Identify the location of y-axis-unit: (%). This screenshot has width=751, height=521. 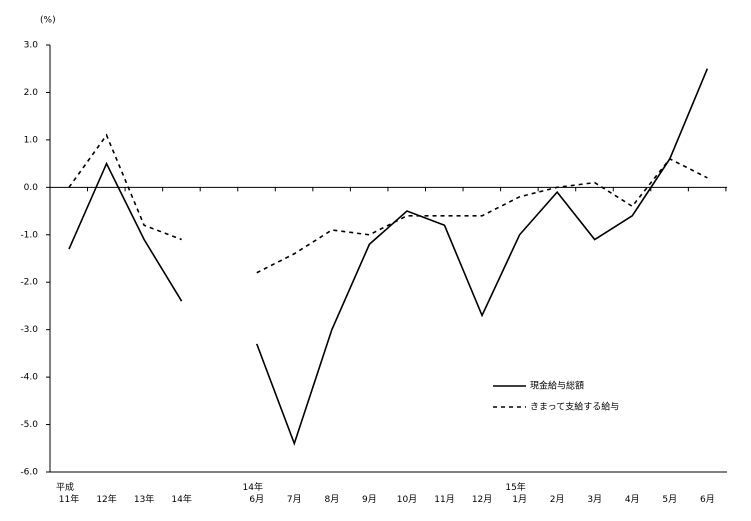
(48, 21).